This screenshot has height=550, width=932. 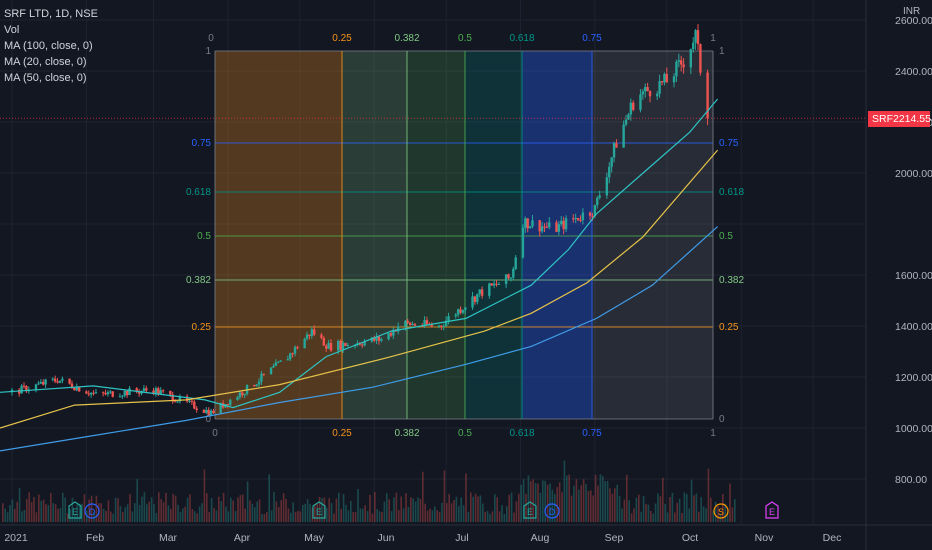 What do you see at coordinates (592, 38) in the screenshot?
I see `fib-time-label-top: 0.75` at bounding box center [592, 38].